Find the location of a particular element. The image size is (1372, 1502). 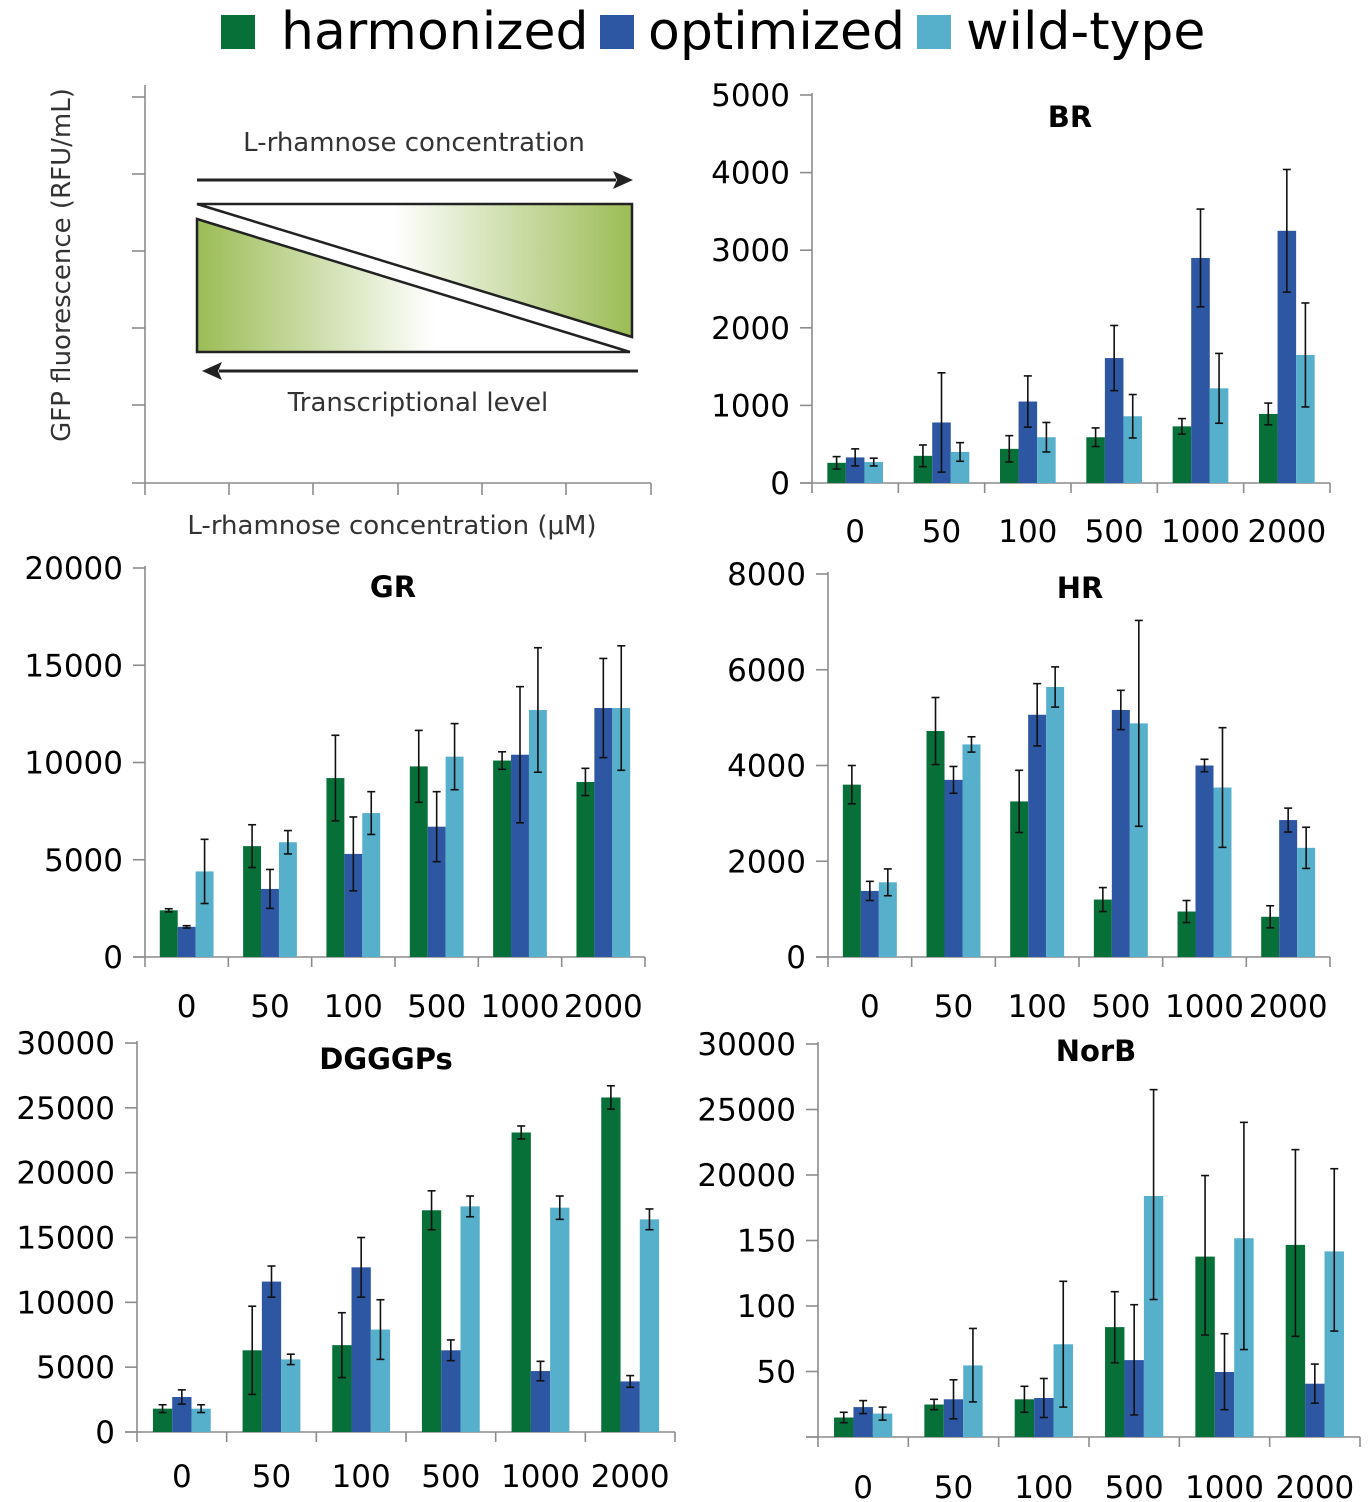

top-arrowhead is located at coordinates (623, 180).